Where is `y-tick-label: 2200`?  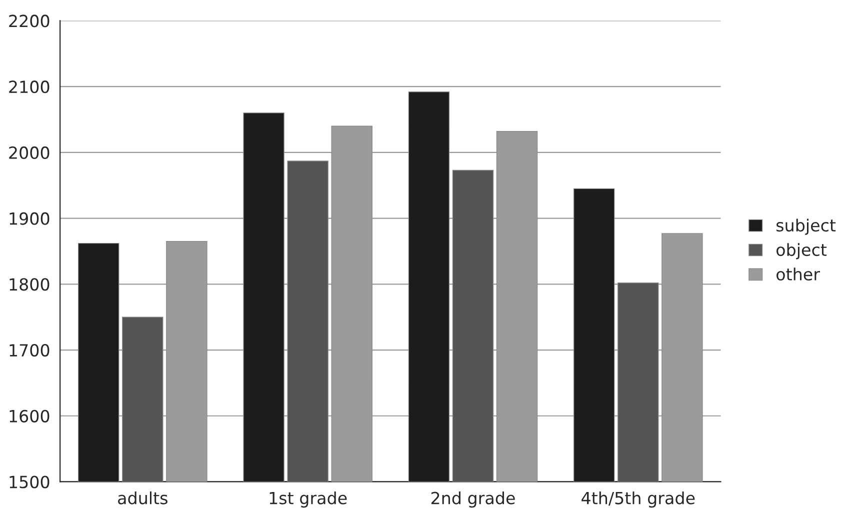 y-tick-label: 2200 is located at coordinates (29, 21).